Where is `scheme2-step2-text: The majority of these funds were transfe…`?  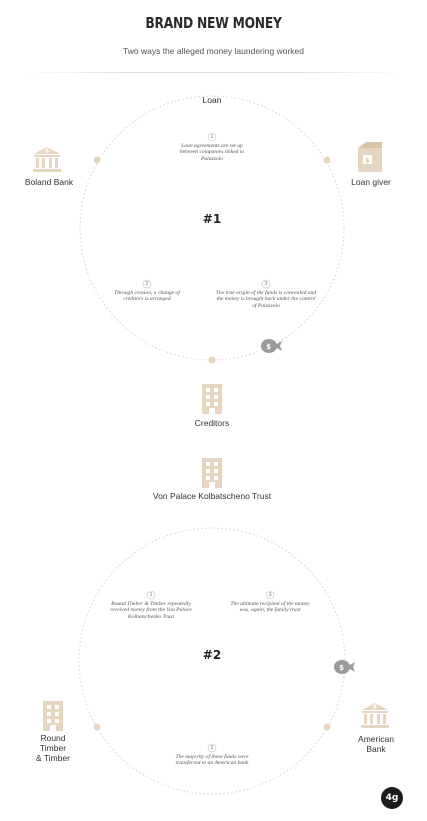 scheme2-step2-text: The majority of these funds were transfe… is located at coordinates (212, 760).